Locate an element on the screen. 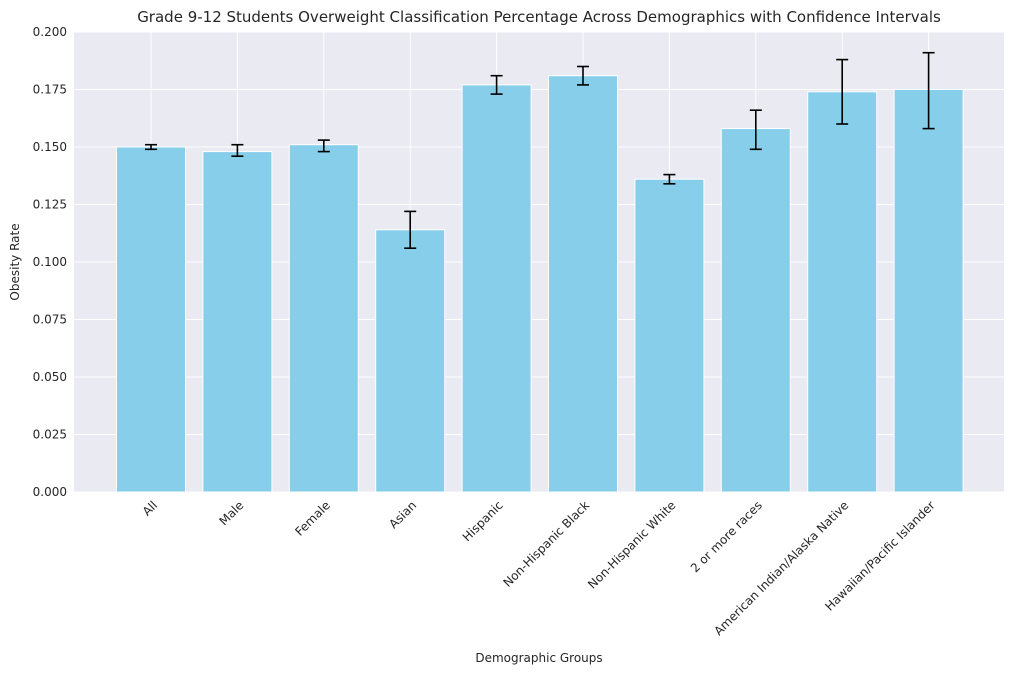 The width and height of the screenshot is (1014, 675). x-tick-label: American Indian/Alaska Native is located at coordinates (781, 568).